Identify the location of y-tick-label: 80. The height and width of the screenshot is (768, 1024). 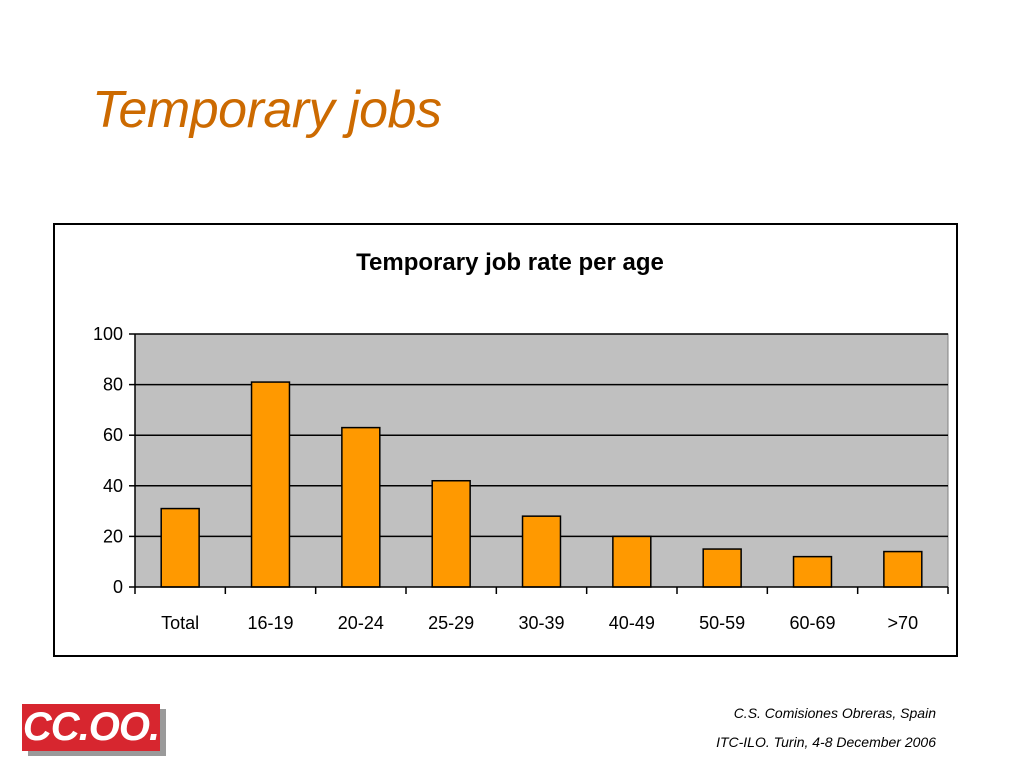
(113, 385).